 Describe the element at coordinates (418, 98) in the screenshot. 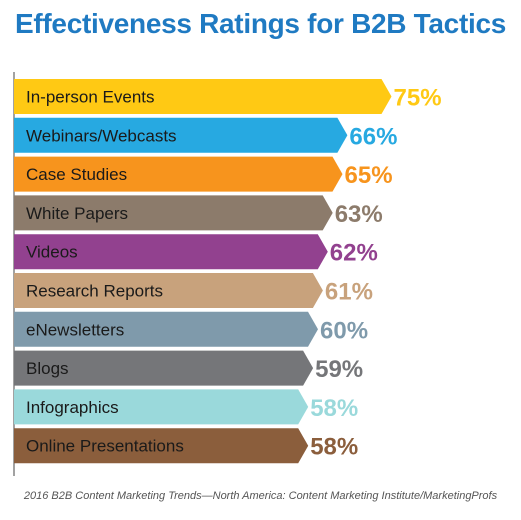

I see `value-label: 75%` at that location.